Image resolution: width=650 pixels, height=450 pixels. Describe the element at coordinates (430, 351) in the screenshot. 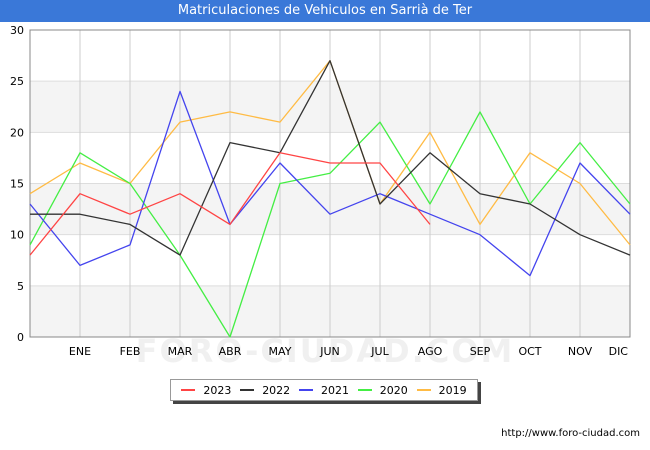

I see `x-tick-label: AGO` at that location.